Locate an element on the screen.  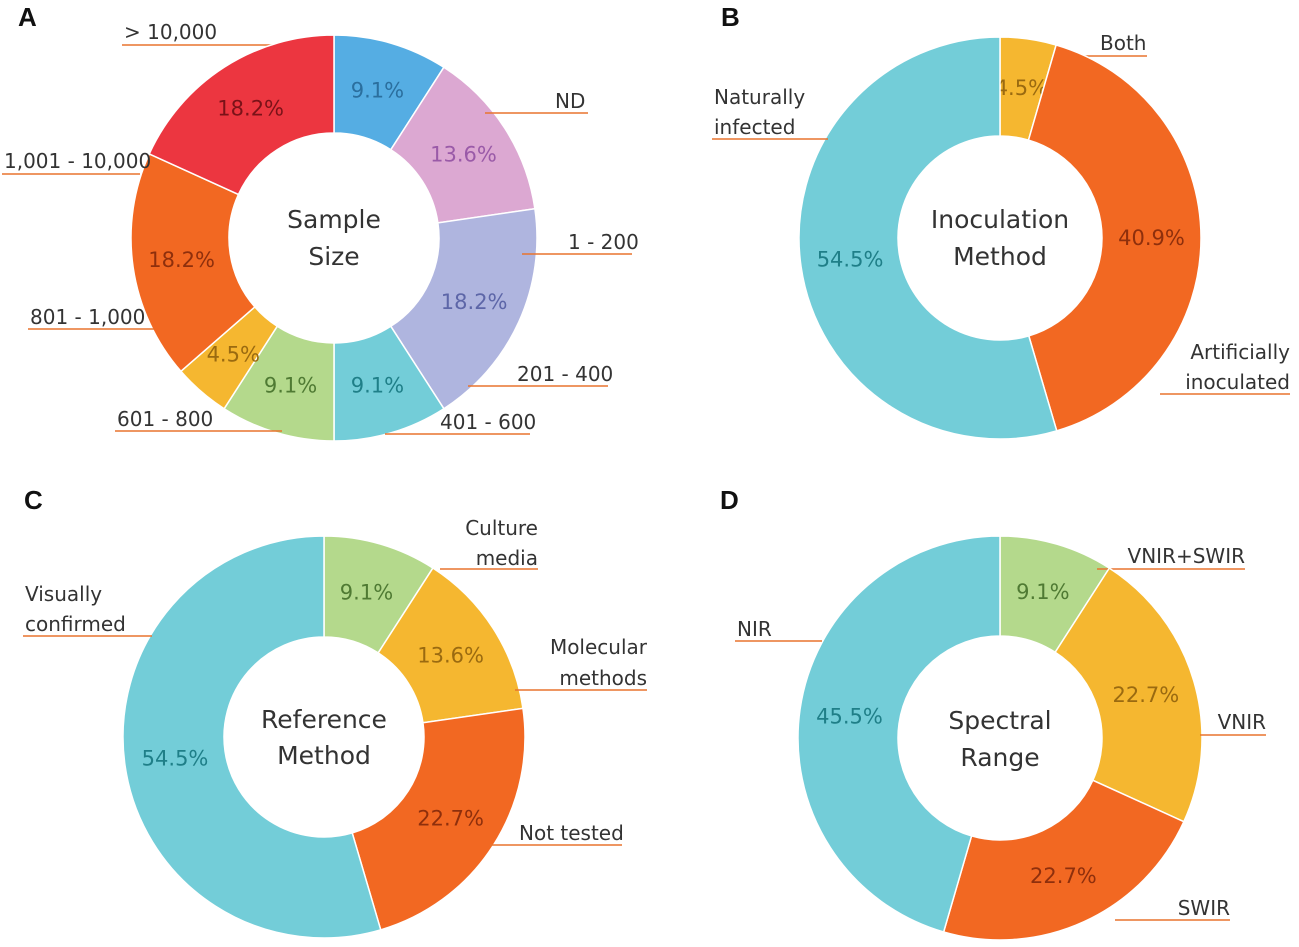
category-label: 601 - 800 is located at coordinates (165, 419).